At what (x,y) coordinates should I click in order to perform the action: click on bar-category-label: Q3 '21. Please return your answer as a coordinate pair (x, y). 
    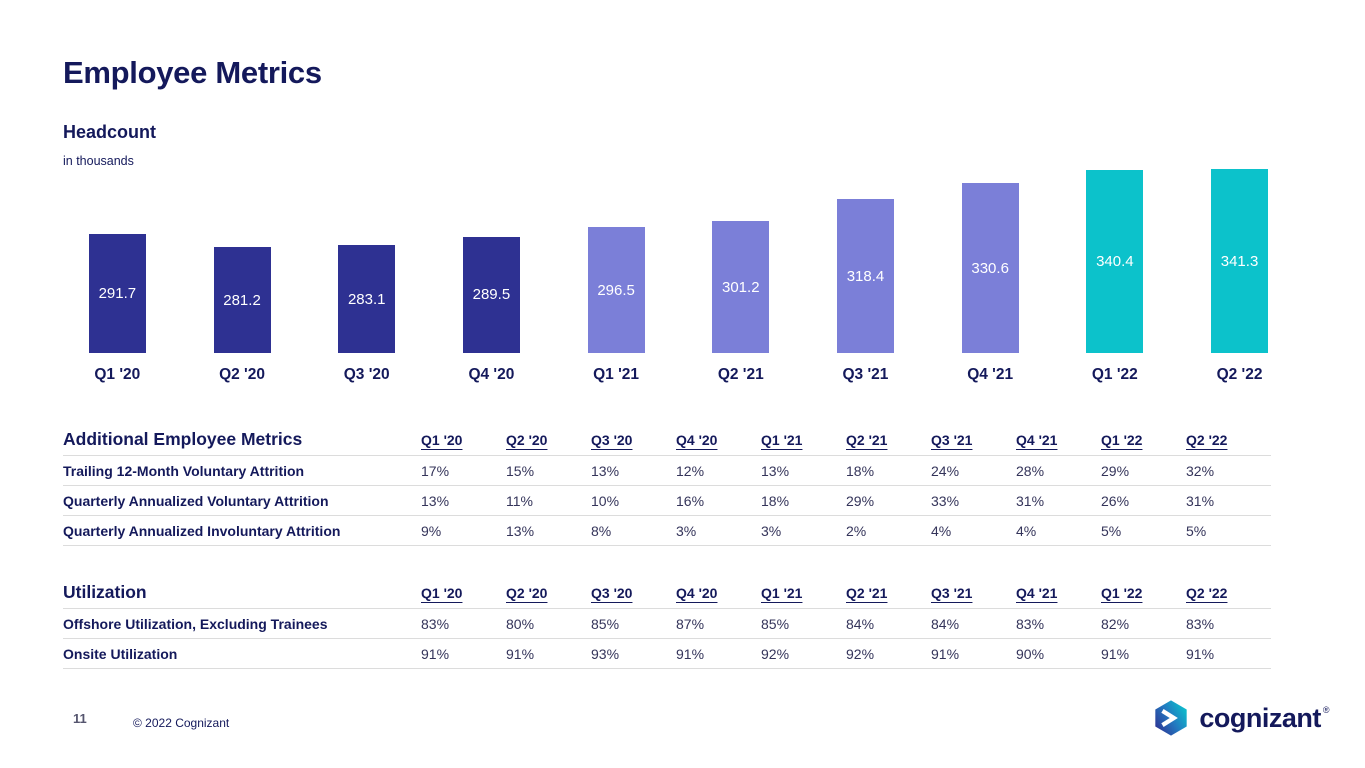
    Looking at the image, I should click on (865, 375).